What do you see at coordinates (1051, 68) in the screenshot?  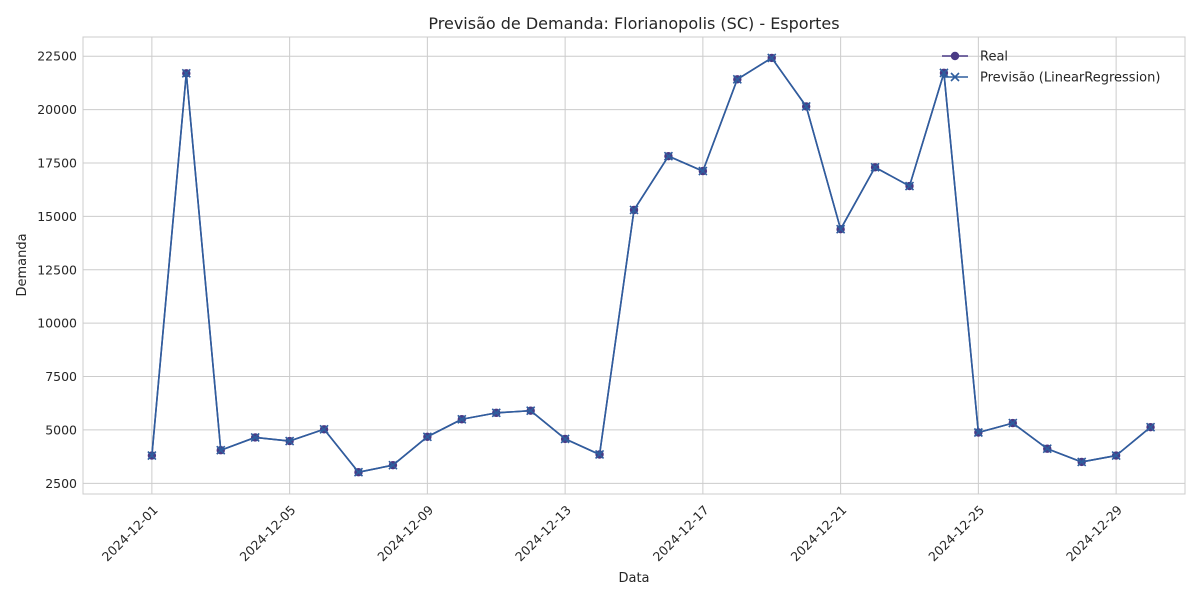 I see `legend: Real Previsão (LinearRegression)` at bounding box center [1051, 68].